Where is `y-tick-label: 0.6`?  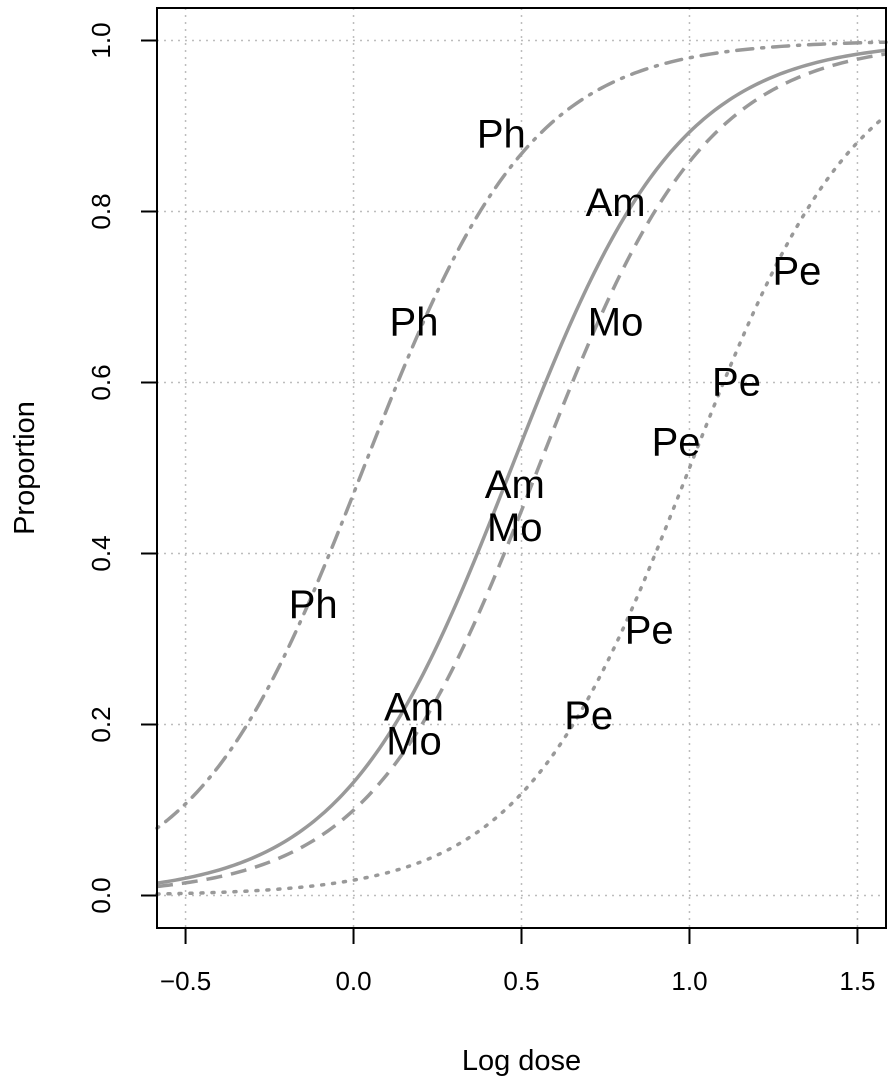
y-tick-label: 0.6 is located at coordinates (101, 382).